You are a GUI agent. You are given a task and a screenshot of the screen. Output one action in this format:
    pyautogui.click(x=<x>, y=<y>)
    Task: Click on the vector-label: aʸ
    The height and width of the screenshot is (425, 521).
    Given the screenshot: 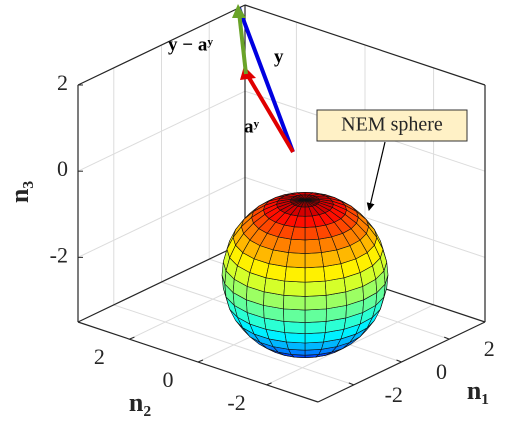 What is the action you would take?
    pyautogui.click(x=252, y=126)
    